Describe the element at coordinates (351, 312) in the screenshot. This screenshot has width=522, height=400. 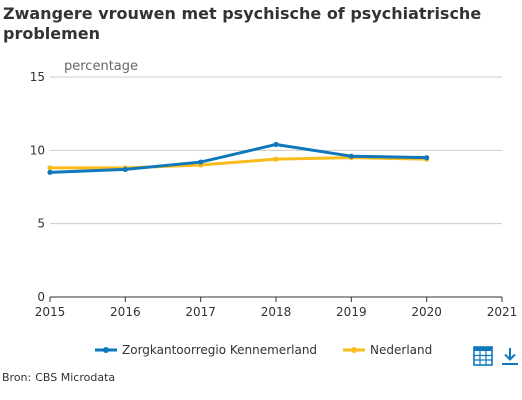
I see `x-tick-label-4: 2019` at that location.